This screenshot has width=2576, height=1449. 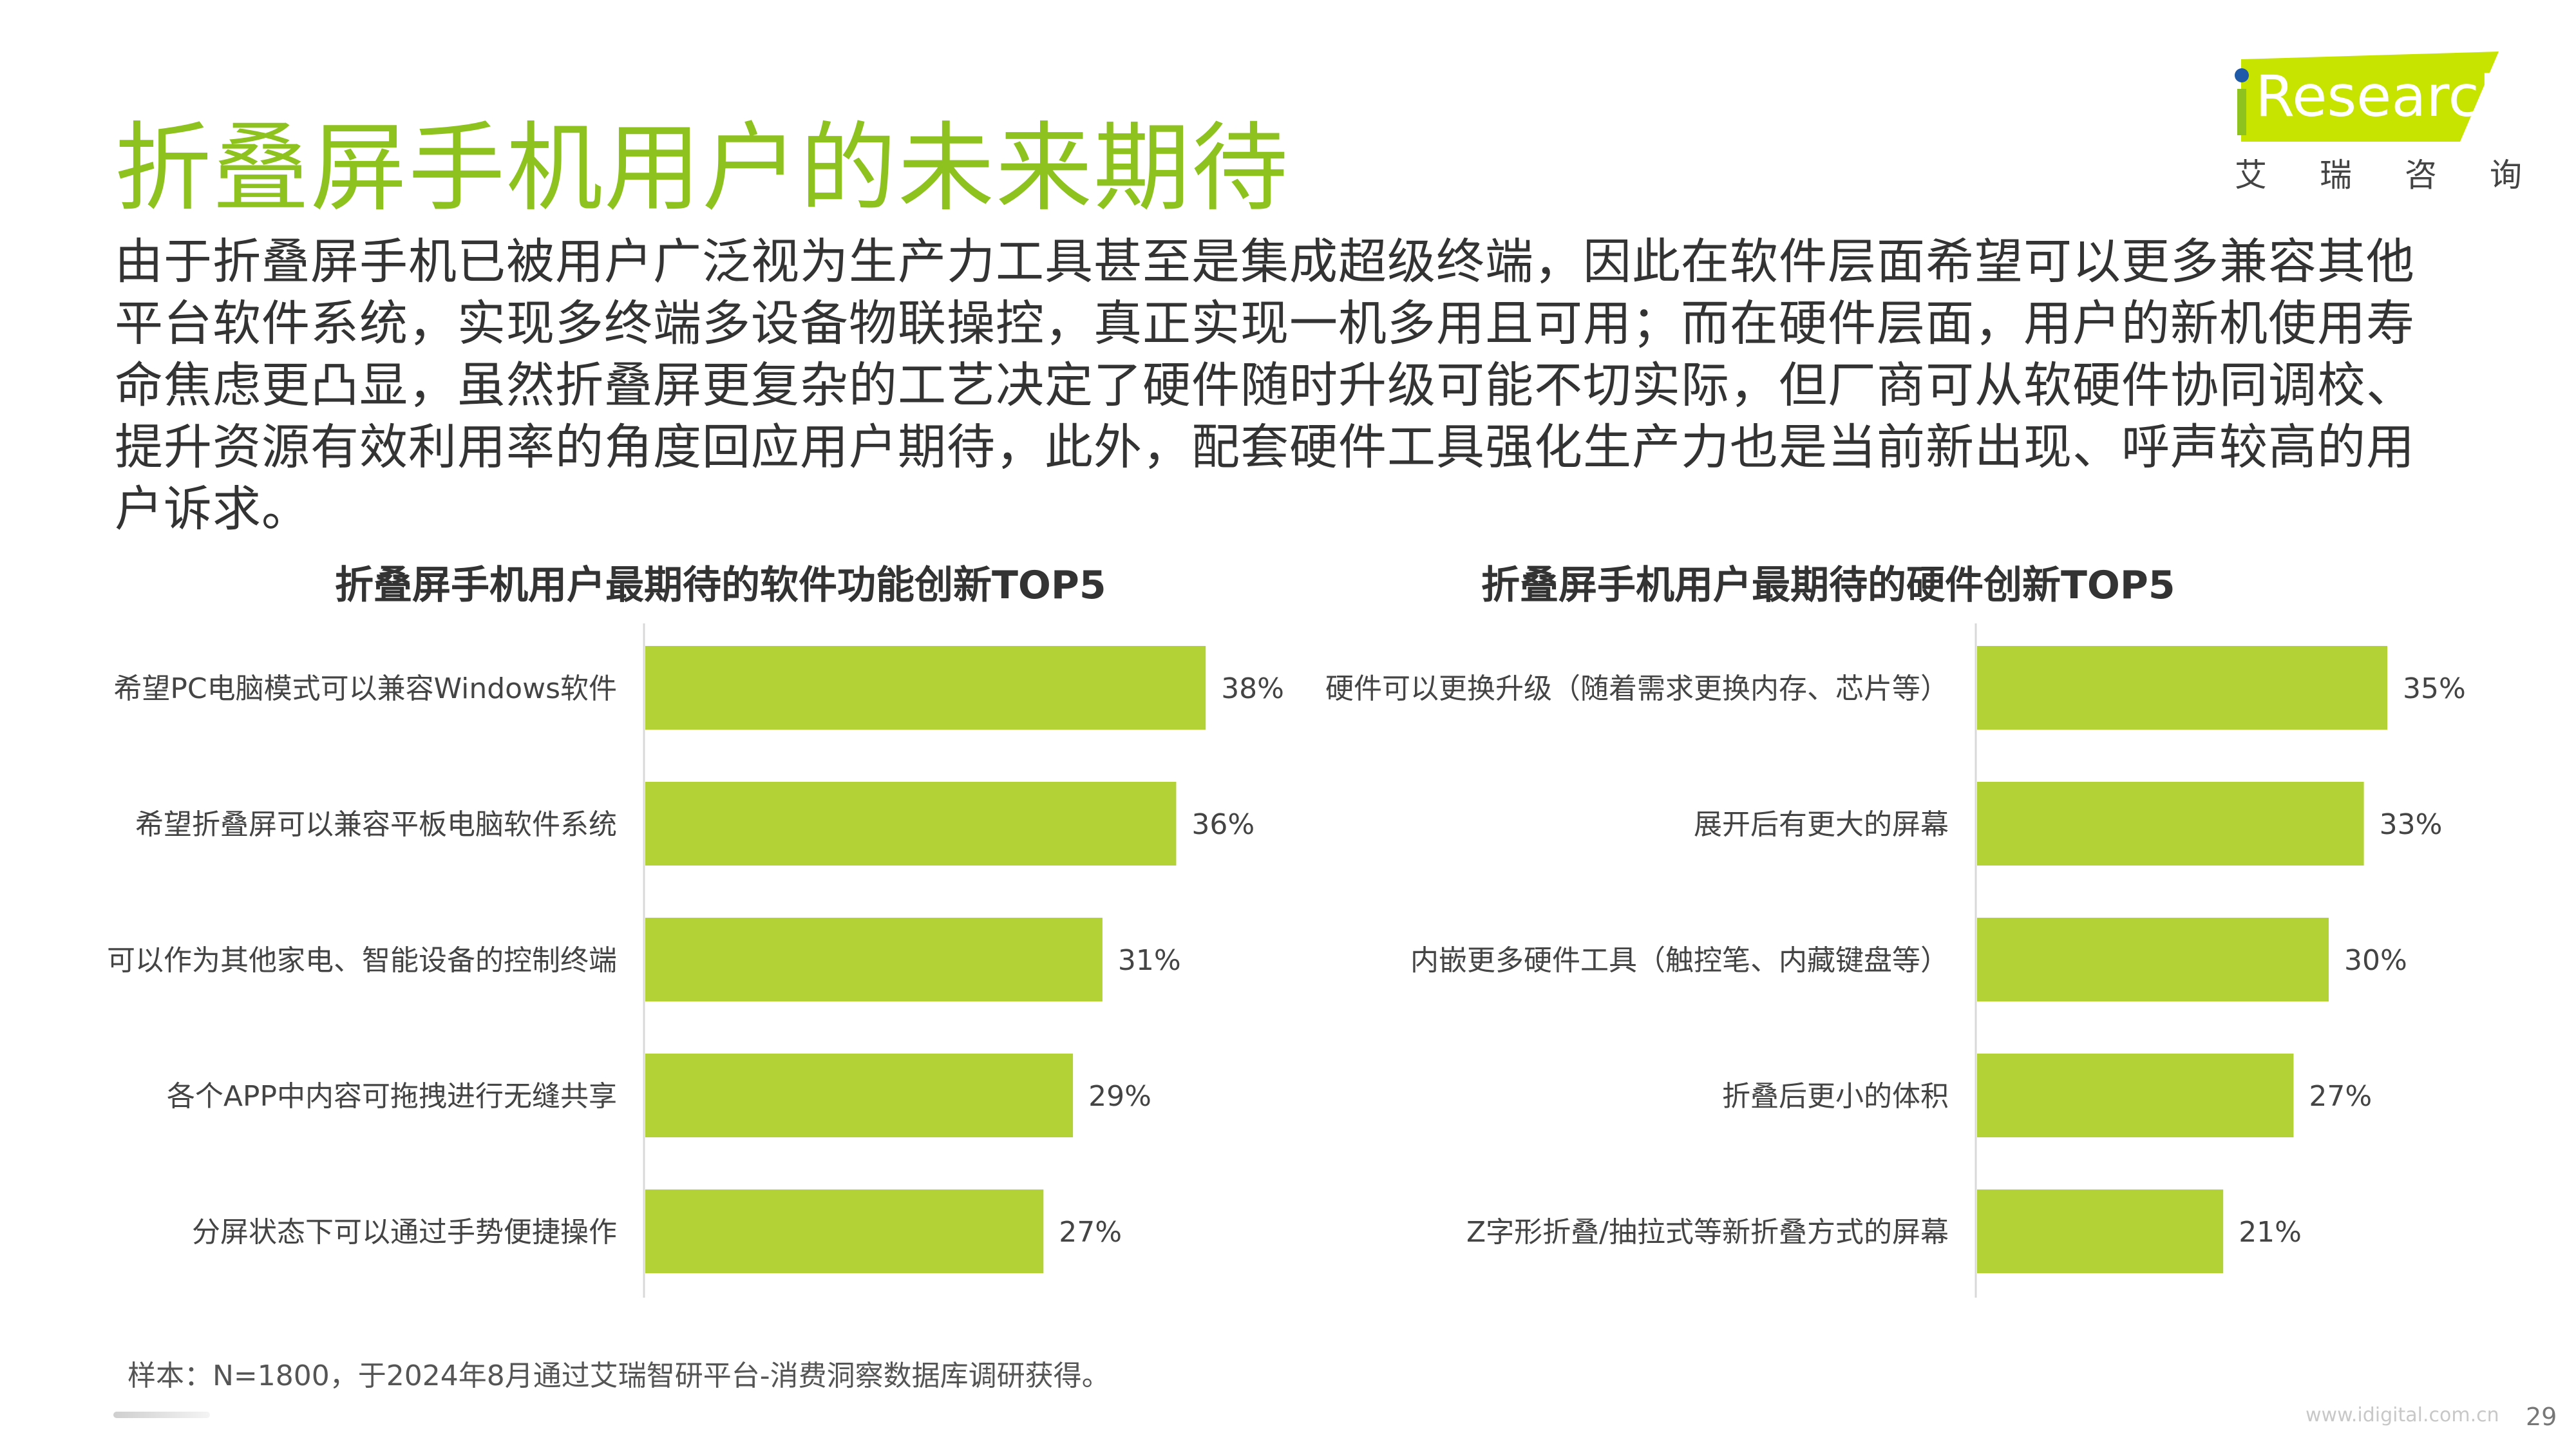 I want to click on category-label: 希望PC电脑模式可以兼容Windows软件, so click(x=365, y=688).